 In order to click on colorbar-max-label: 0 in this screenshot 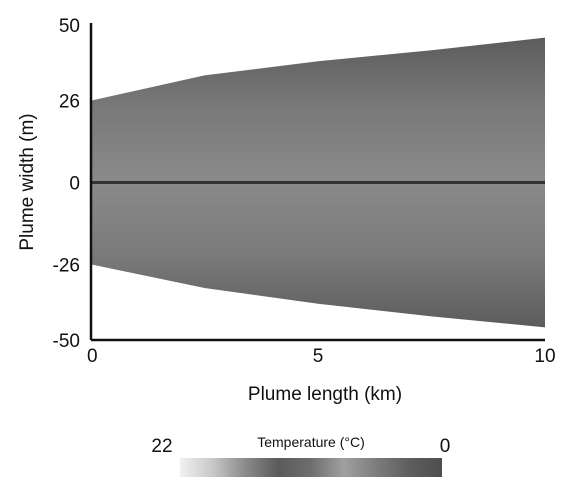, I will do `click(445, 446)`.